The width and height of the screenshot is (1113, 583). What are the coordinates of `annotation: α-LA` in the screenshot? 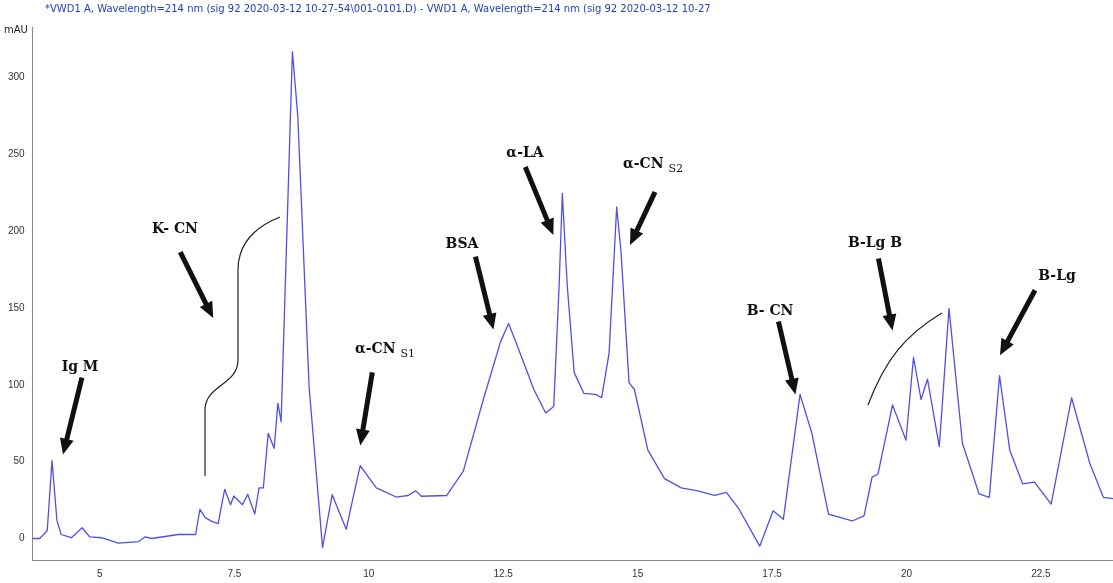 It's located at (525, 152).